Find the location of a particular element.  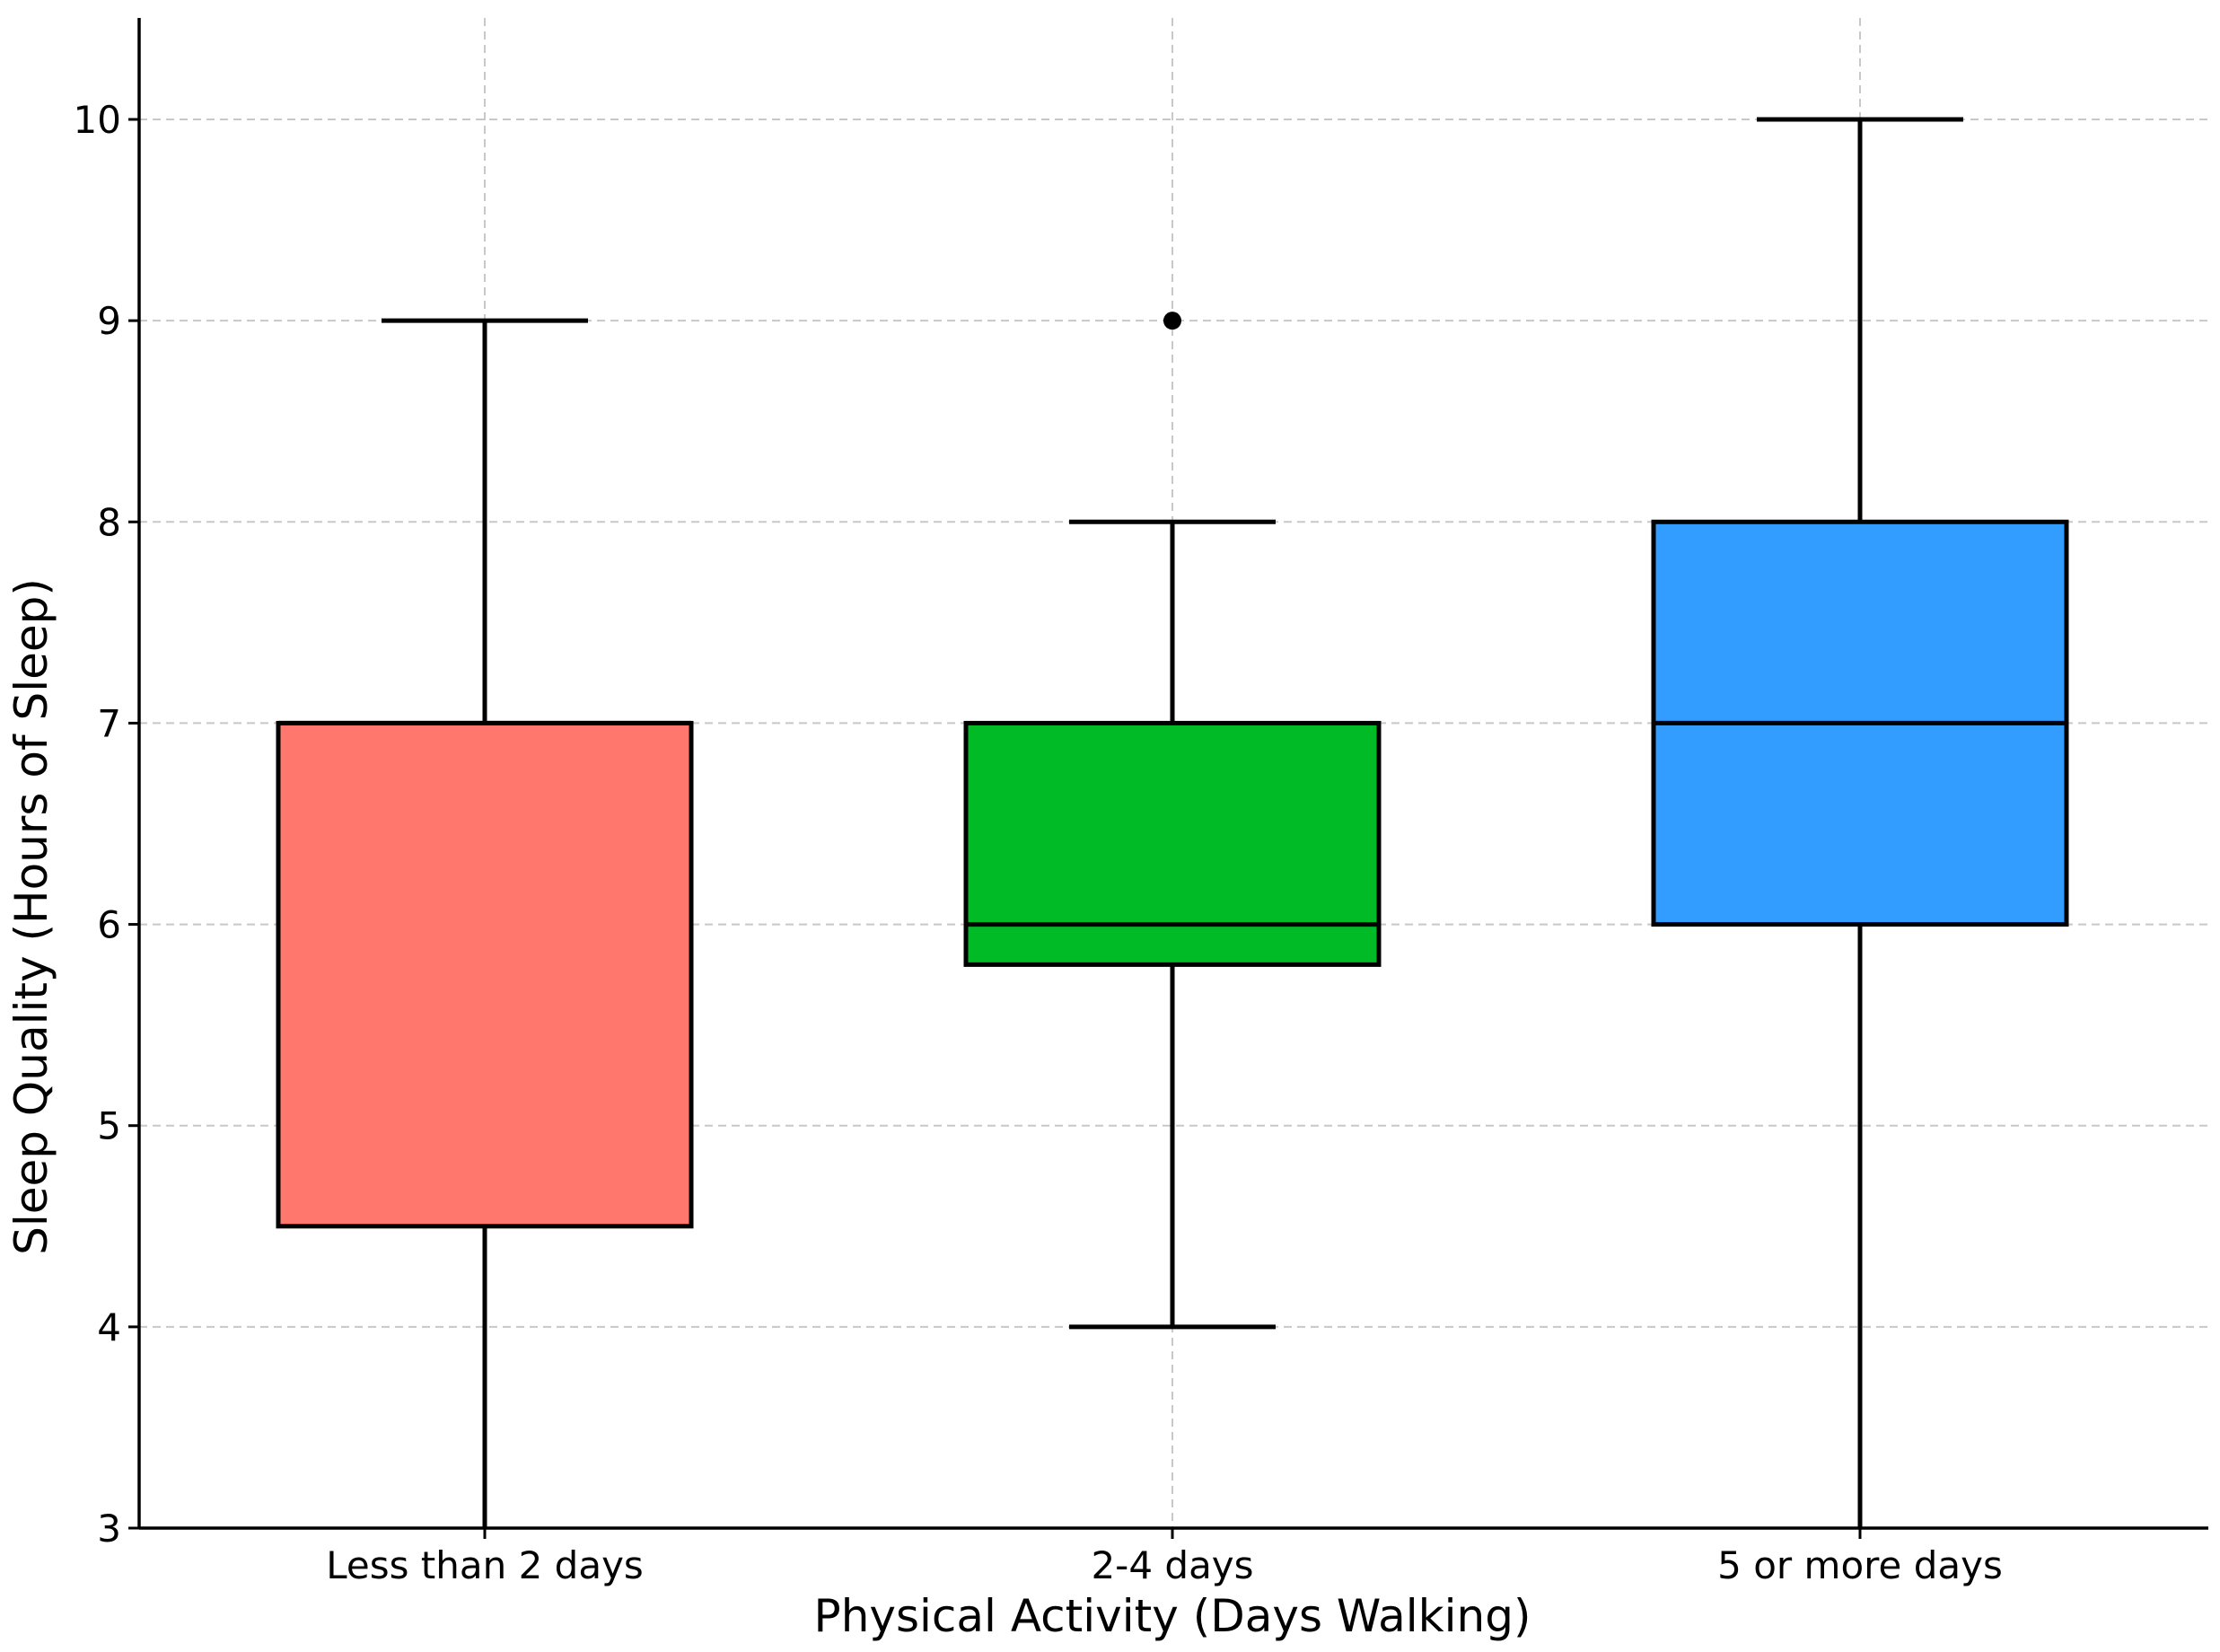

y-tick-label: 8 is located at coordinates (109, 522).